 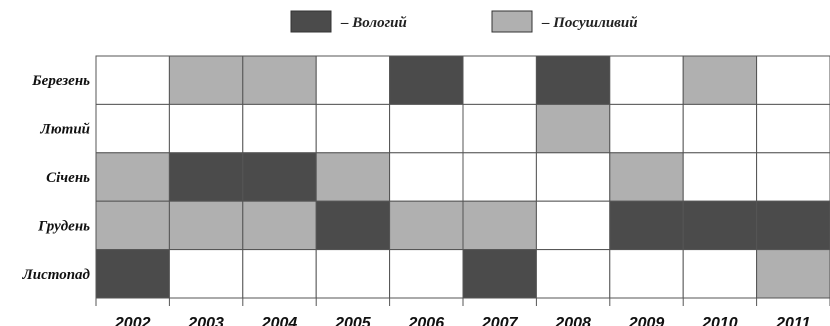 I want to click on heatmap-cell-Січень-2004, so click(x=279, y=177).